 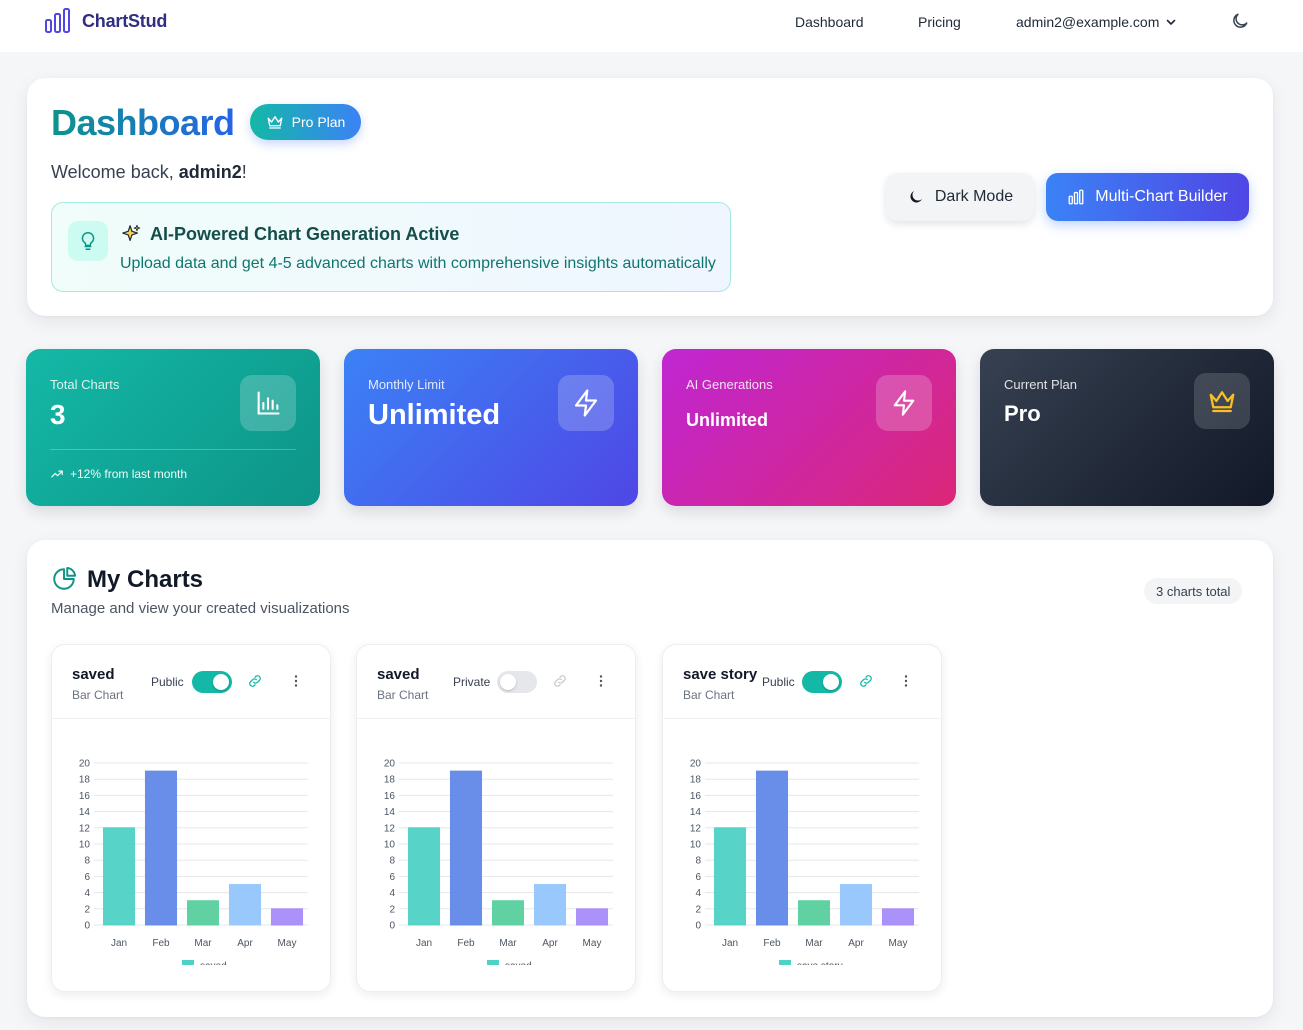 I want to click on stat-label: Monthly Limit, so click(x=406, y=384).